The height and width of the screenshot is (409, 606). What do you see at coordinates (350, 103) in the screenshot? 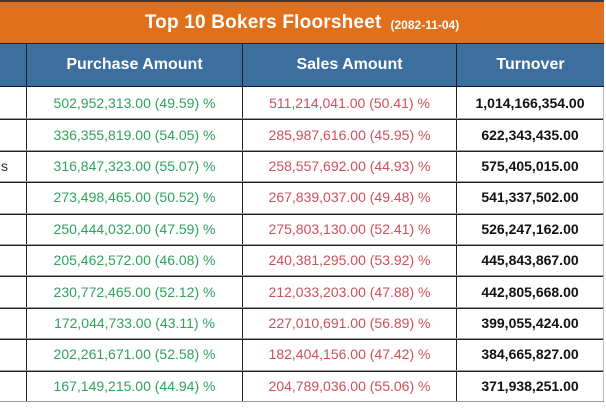
I see `sales-cell: 511,214,041.00 (50.41) %` at bounding box center [350, 103].